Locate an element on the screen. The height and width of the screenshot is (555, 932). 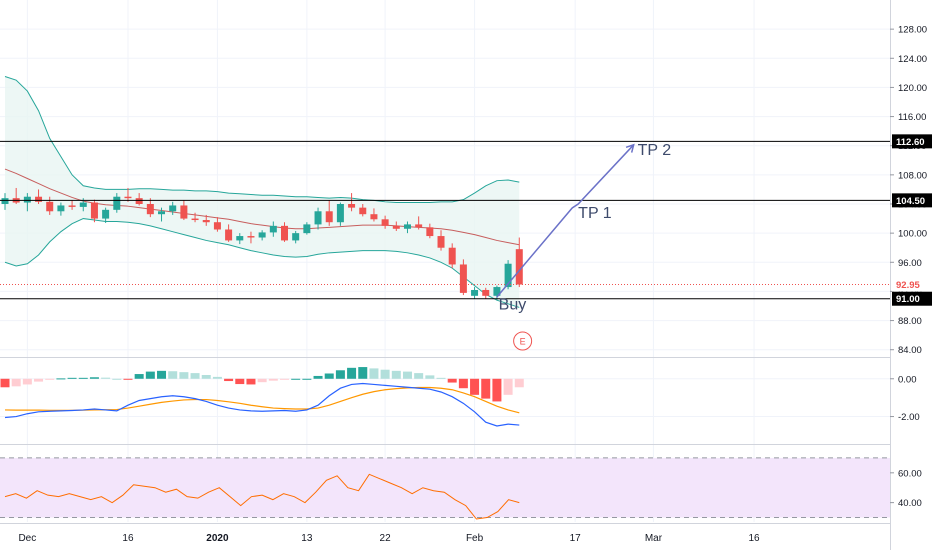
badge-bg is located at coordinates (912, 141).